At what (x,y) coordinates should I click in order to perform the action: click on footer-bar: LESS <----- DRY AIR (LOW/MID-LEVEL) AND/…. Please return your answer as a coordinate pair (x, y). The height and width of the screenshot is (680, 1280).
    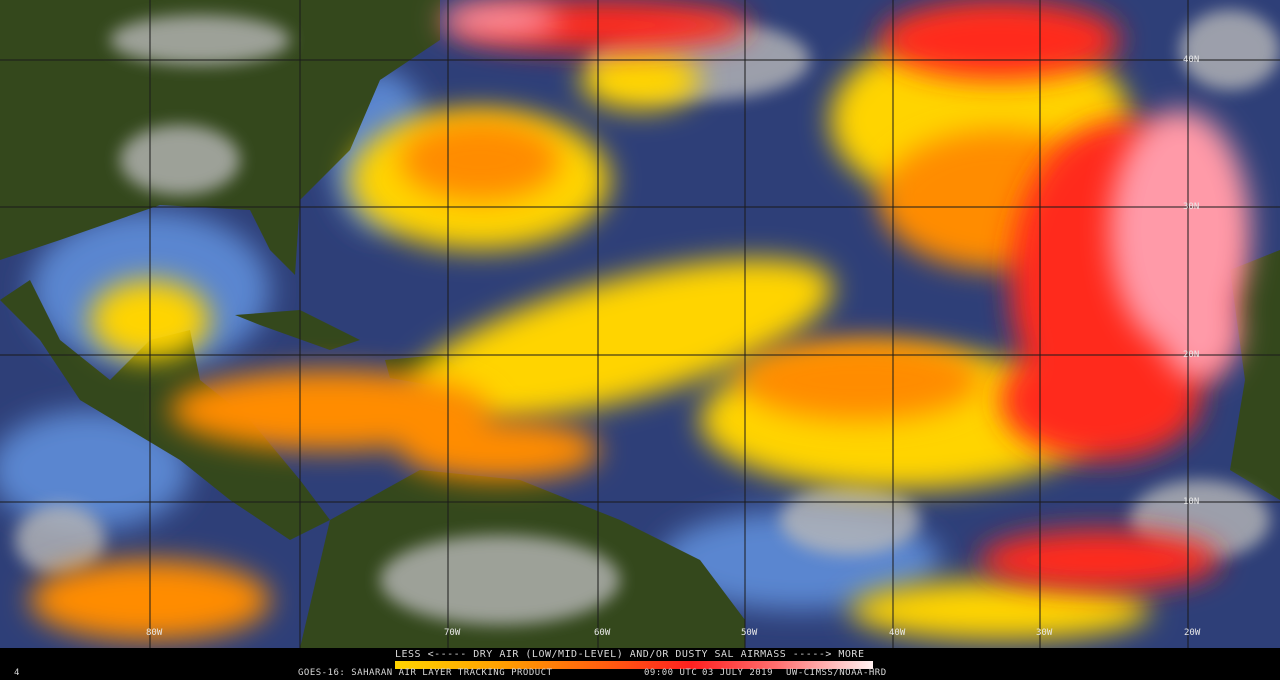
    Looking at the image, I should click on (640, 664).